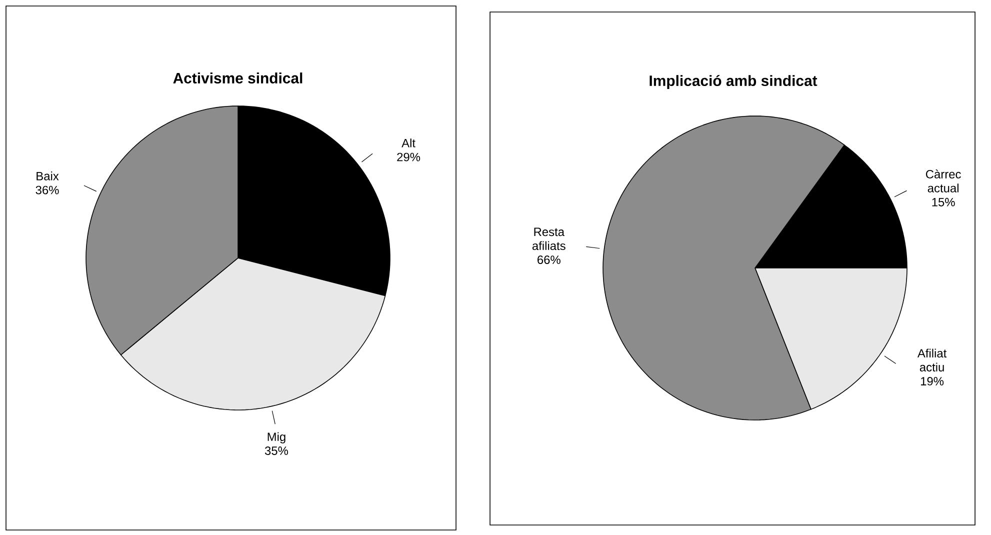 Image resolution: width=991 pixels, height=535 pixels. Describe the element at coordinates (47, 176) in the screenshot. I see `slice-label: Baix` at that location.